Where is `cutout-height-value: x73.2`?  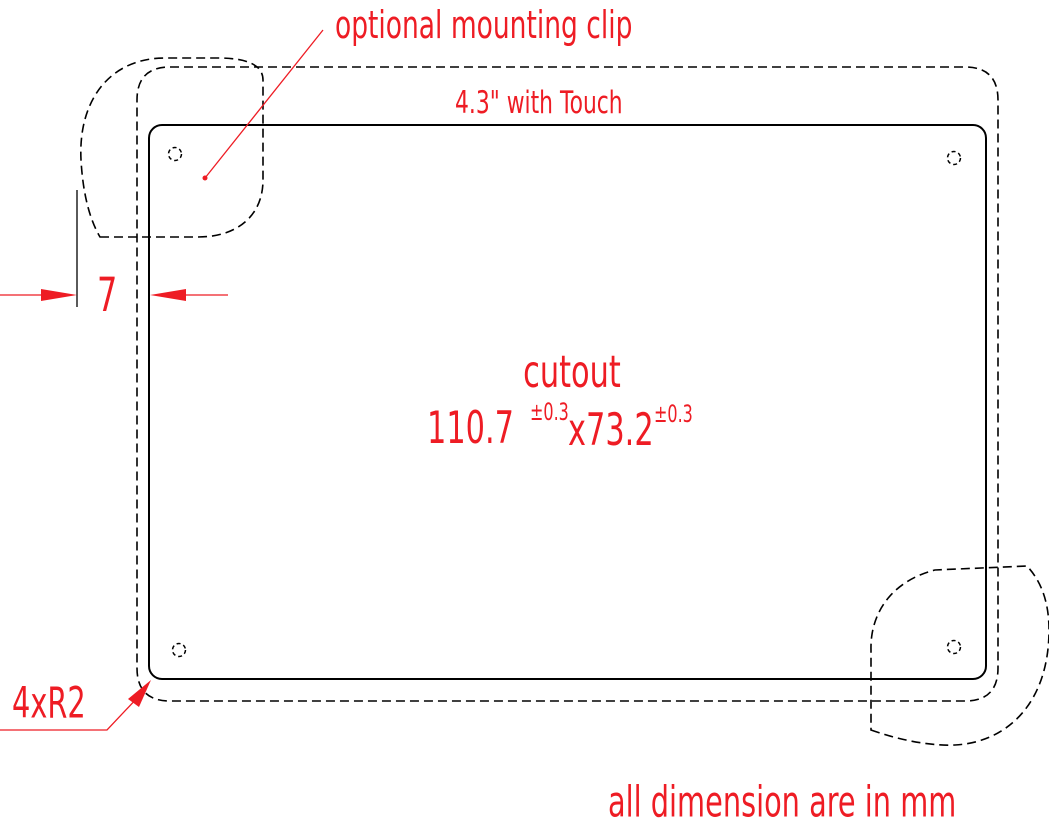 cutout-height-value: x73.2 is located at coordinates (611, 430).